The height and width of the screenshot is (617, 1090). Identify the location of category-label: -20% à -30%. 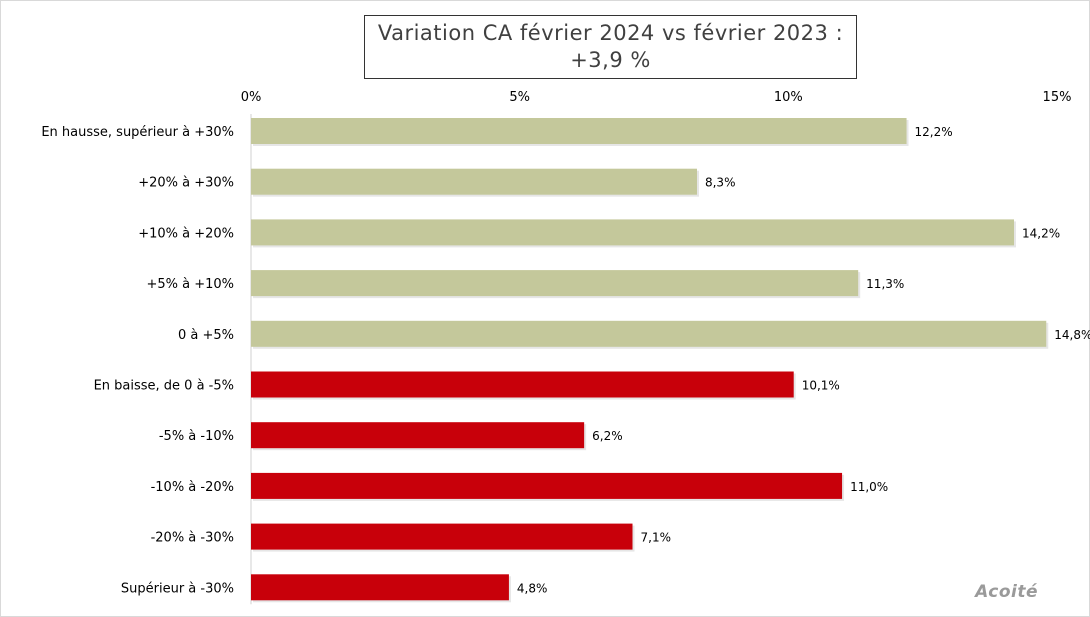
(192, 538).